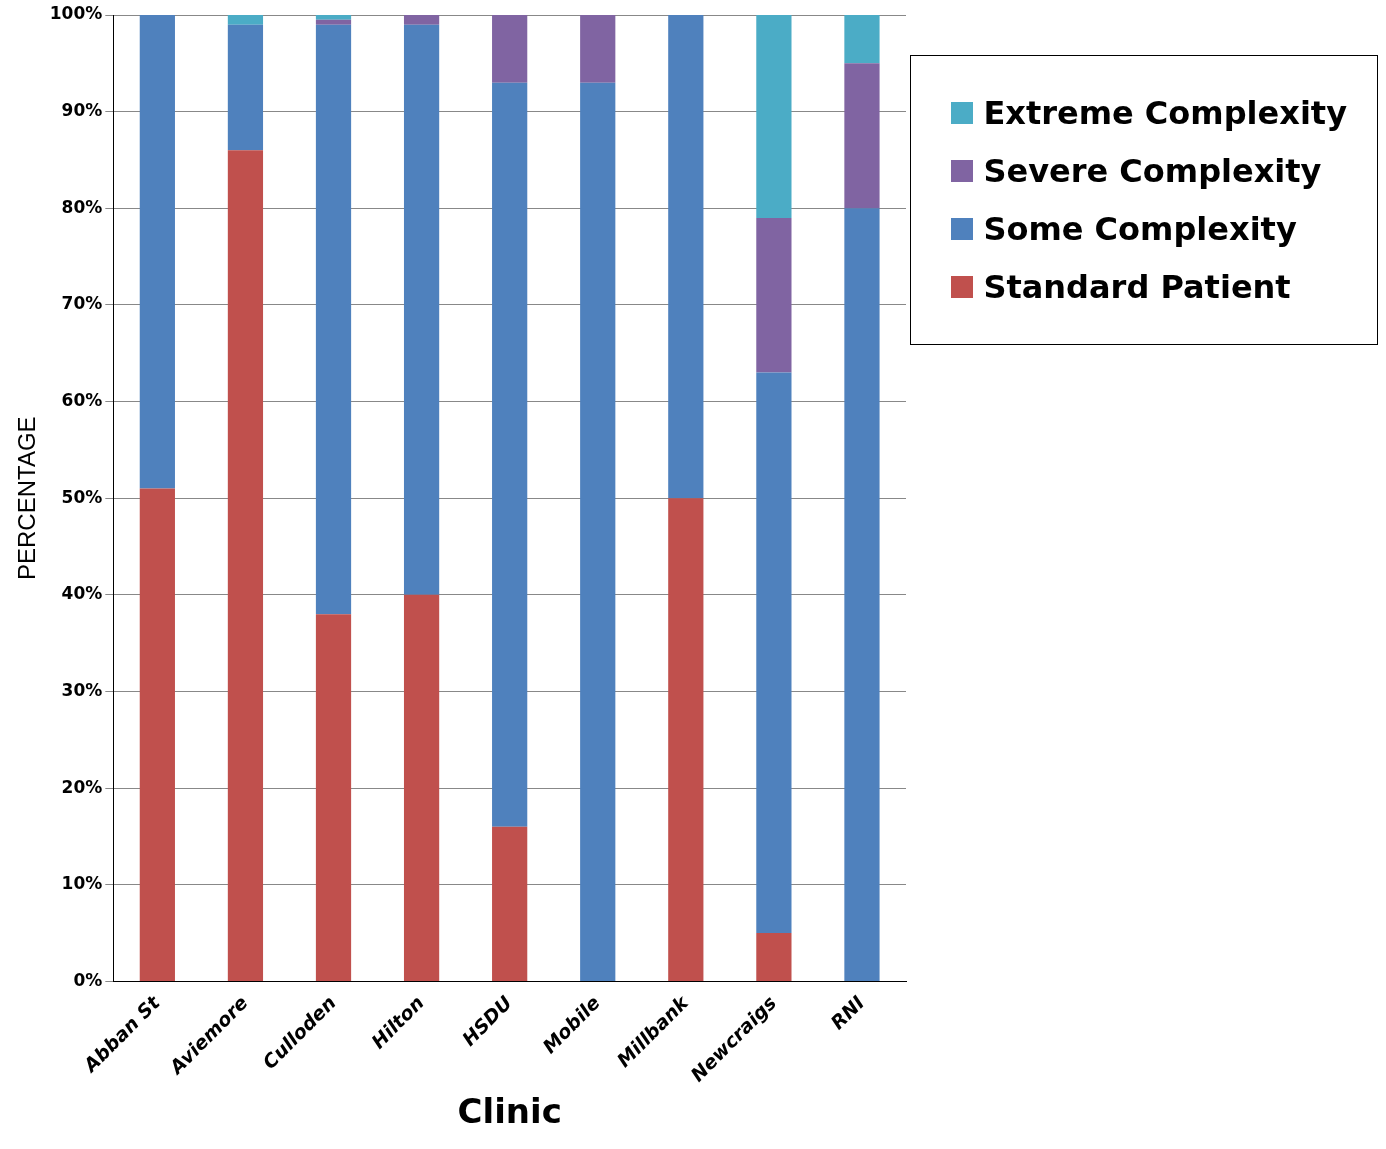 The image size is (1386, 1149). Describe the element at coordinates (82, 883) in the screenshot. I see `y-tick-label: 10%` at that location.